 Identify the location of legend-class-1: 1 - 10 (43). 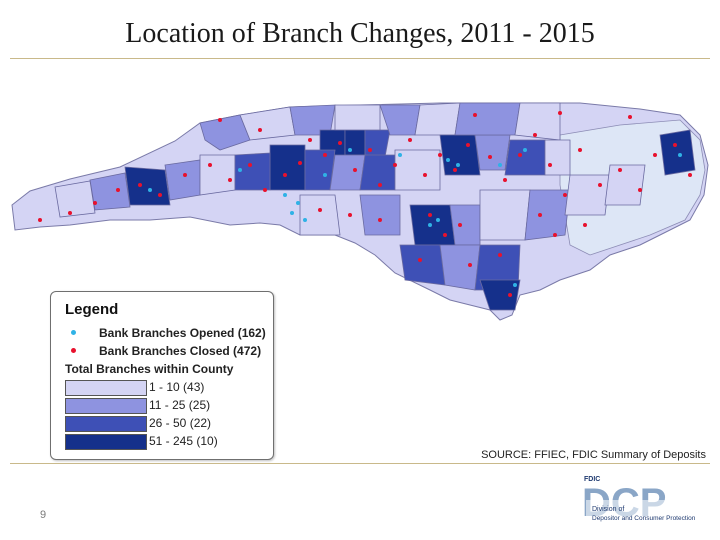
(177, 387).